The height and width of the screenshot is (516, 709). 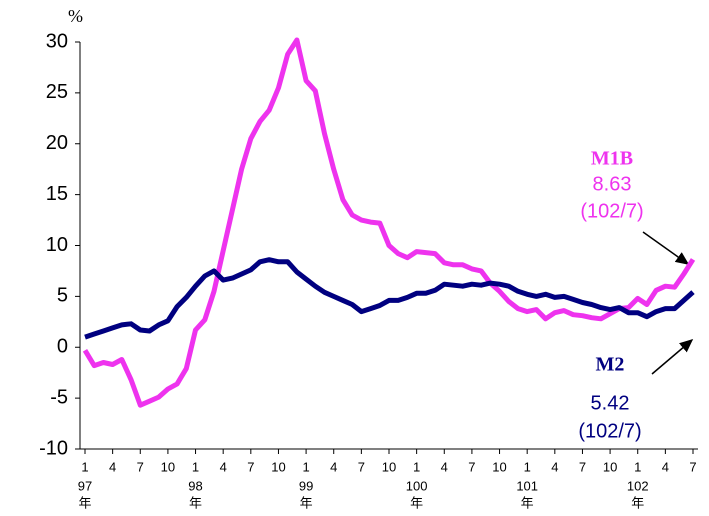 What do you see at coordinates (417, 485) in the screenshot?
I see `year-label: 100` at bounding box center [417, 485].